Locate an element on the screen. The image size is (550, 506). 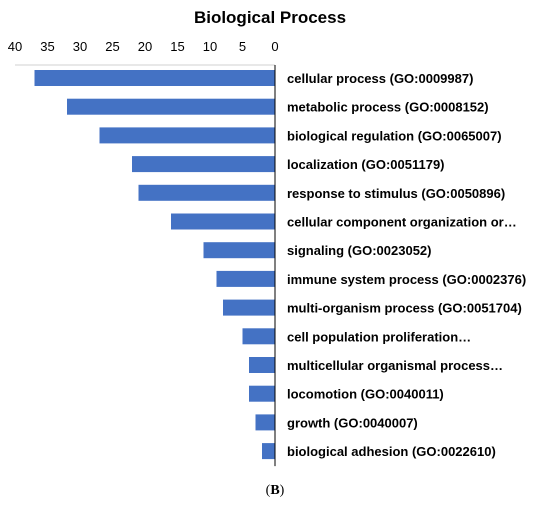
caption-open: ( is located at coordinates (268, 490).